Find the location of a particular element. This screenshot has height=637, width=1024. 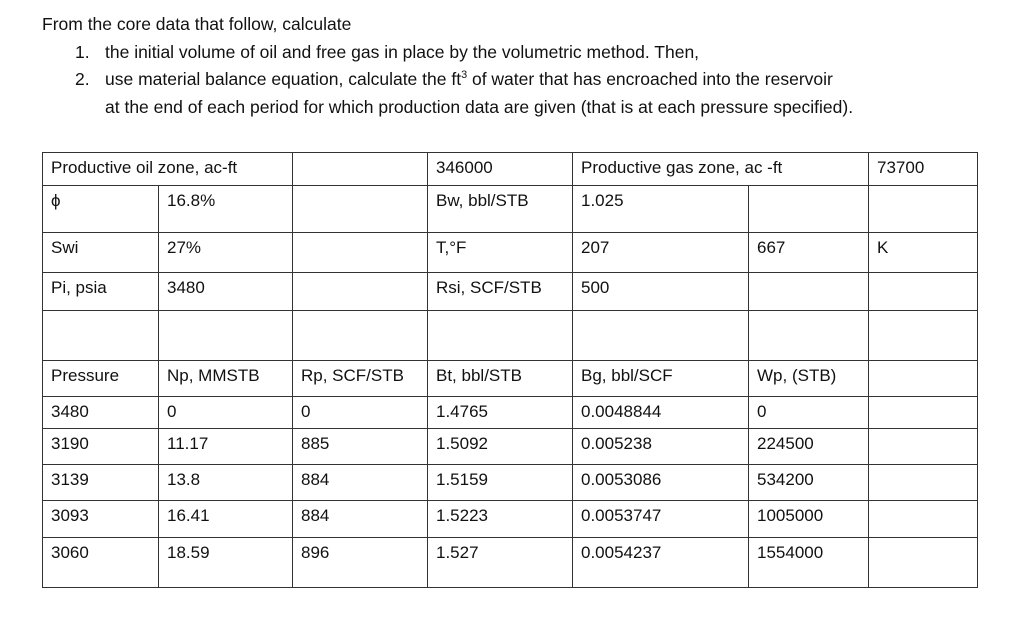

cell-gas-zone-label: Productive gas zone, ac -ft is located at coordinates (720, 169).